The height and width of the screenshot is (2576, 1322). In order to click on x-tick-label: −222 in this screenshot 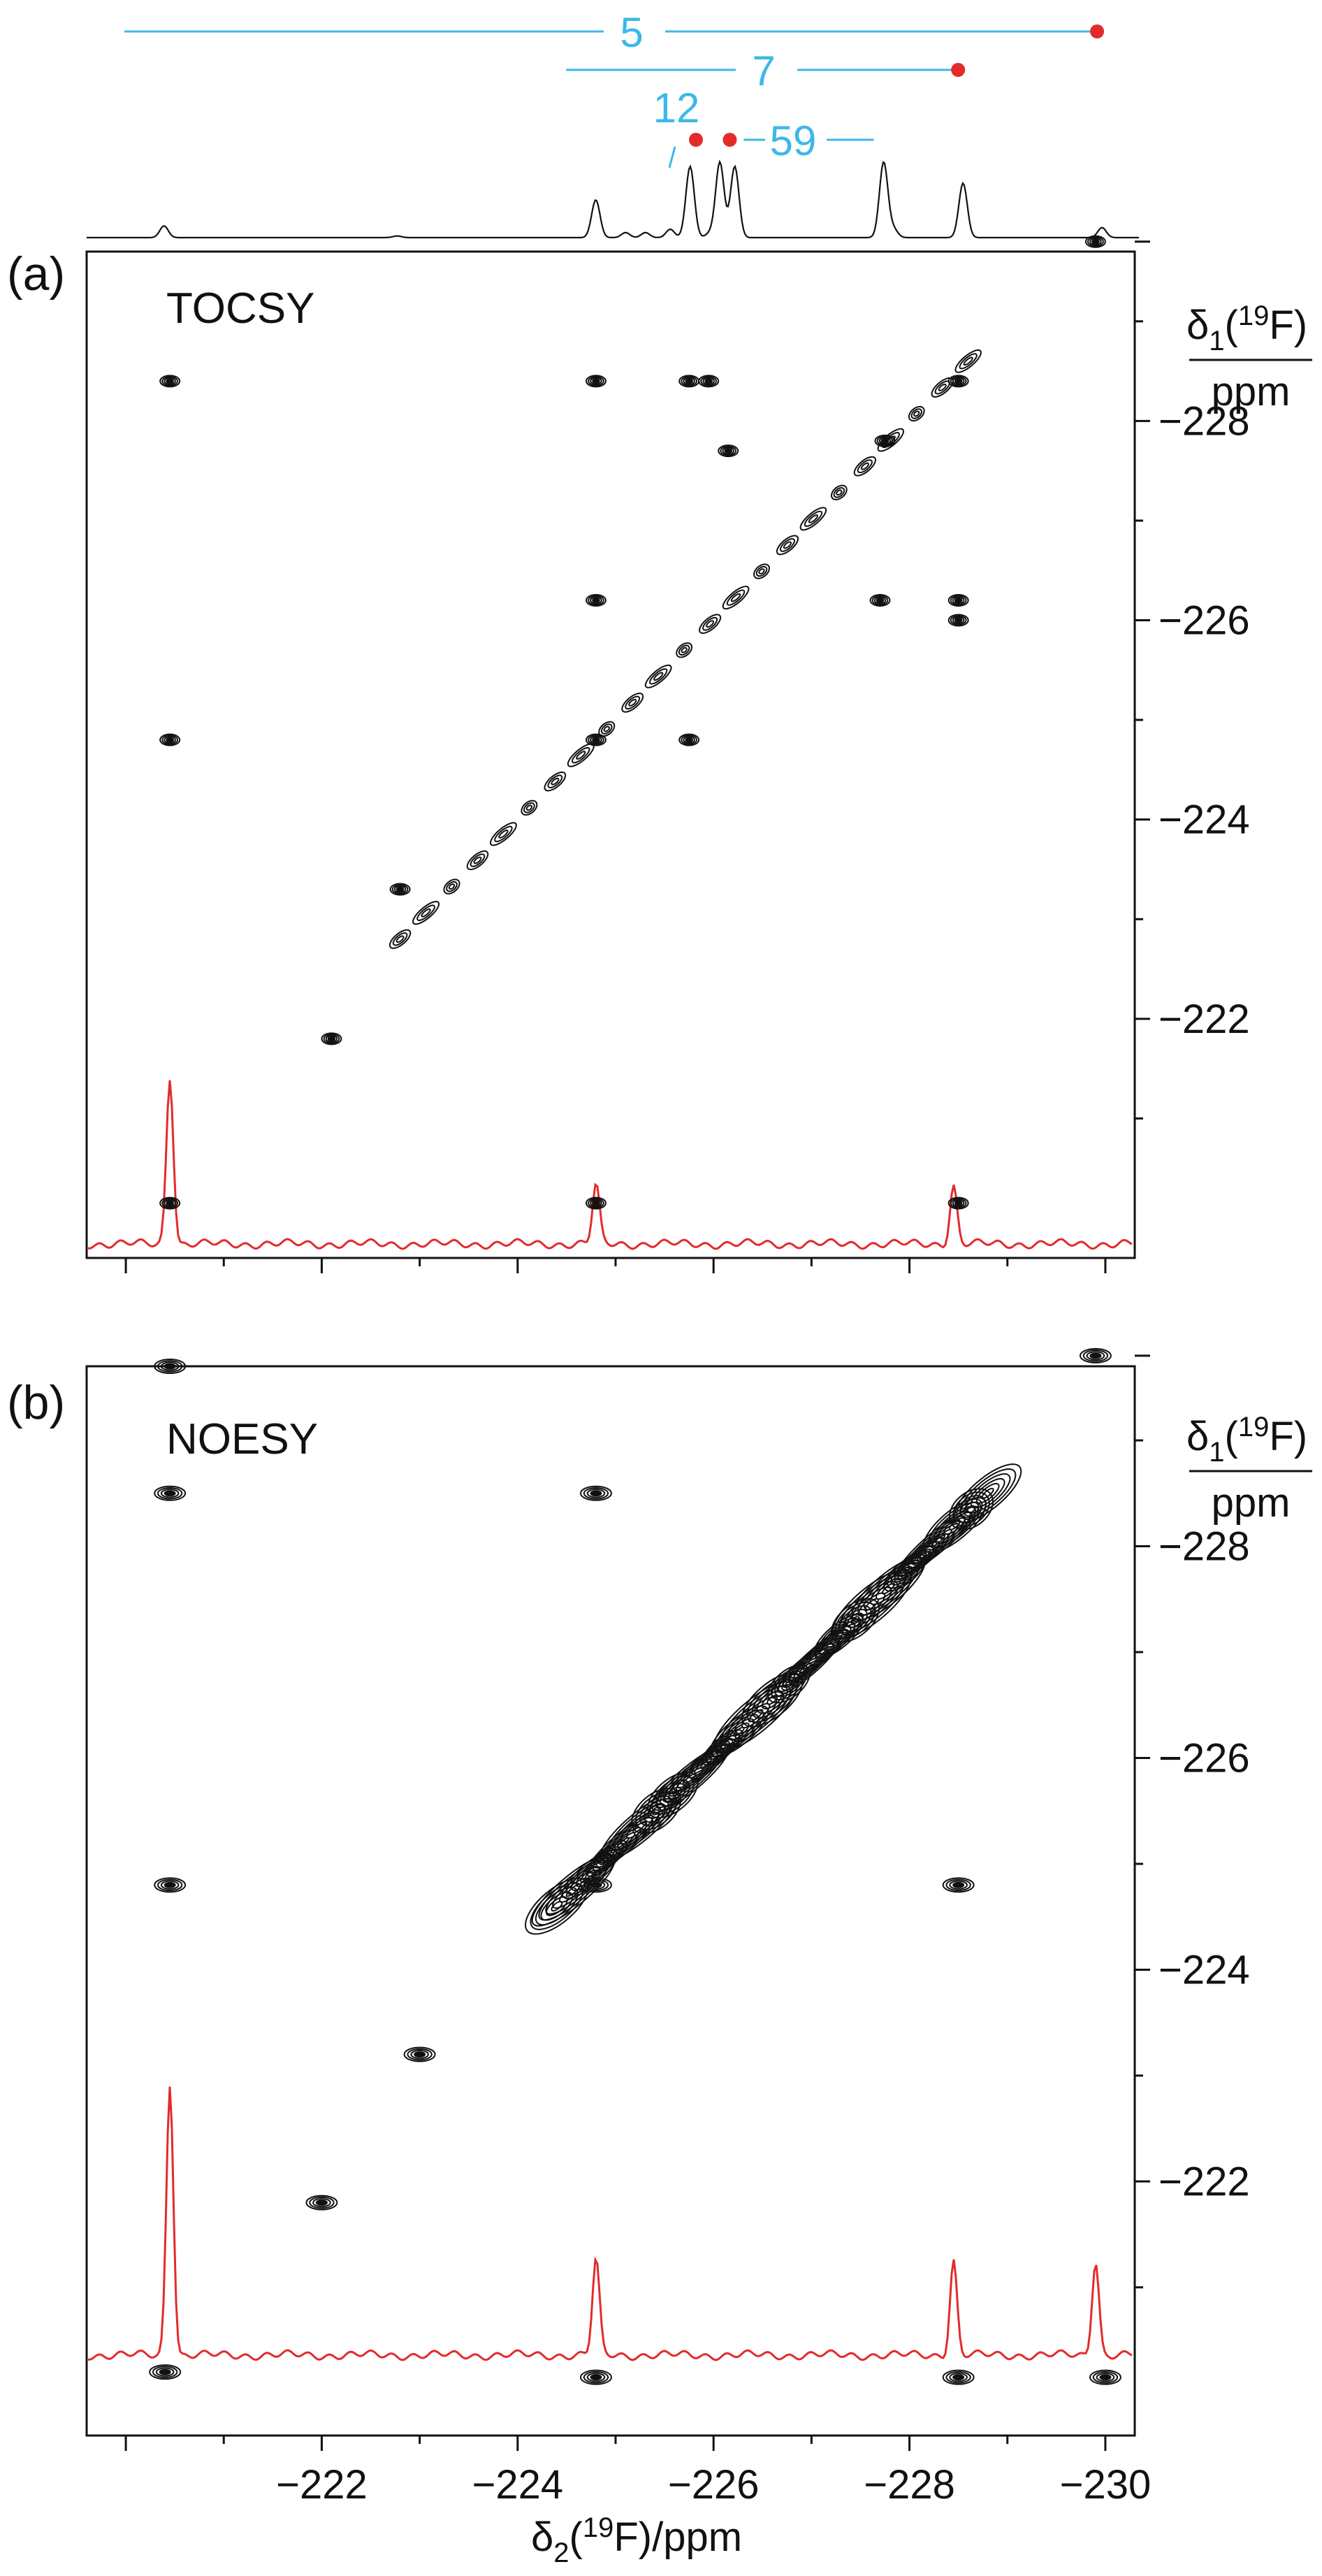, I will do `click(322, 2485)`.